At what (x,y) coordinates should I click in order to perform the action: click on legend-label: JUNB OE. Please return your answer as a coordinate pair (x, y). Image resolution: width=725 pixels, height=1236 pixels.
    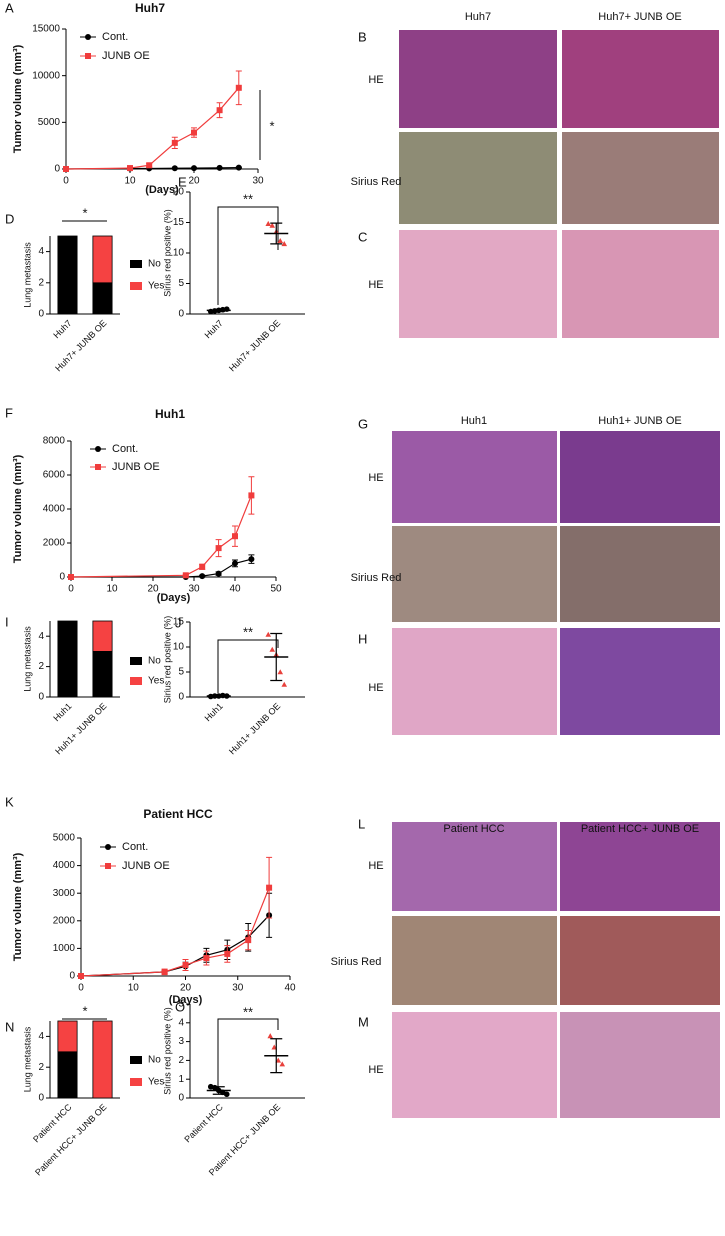
    Looking at the image, I should click on (146, 866).